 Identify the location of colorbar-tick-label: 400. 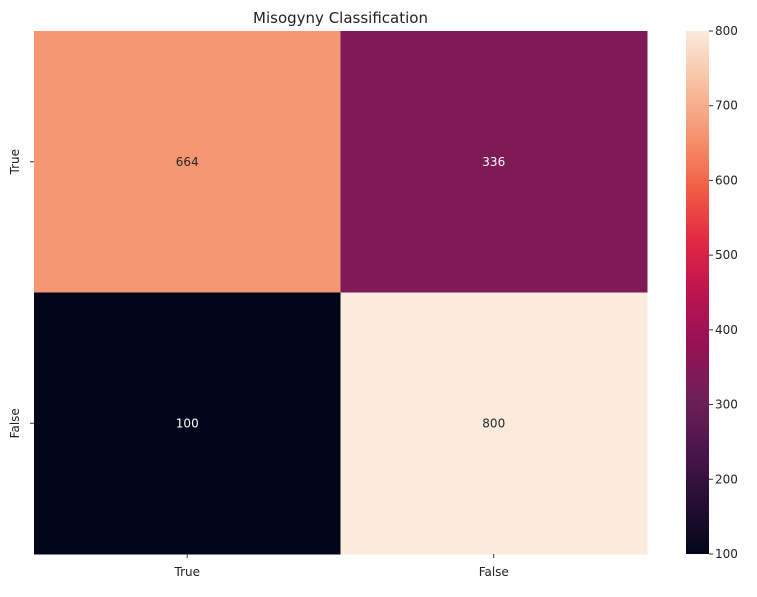
(726, 330).